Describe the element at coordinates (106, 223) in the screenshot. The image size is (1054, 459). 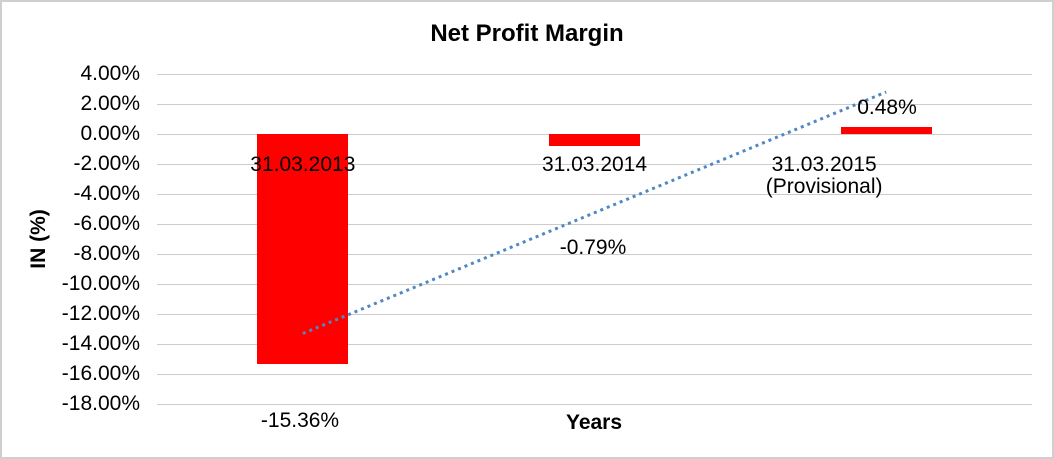
I see `y-axis-tick-label: -6.00%` at that location.